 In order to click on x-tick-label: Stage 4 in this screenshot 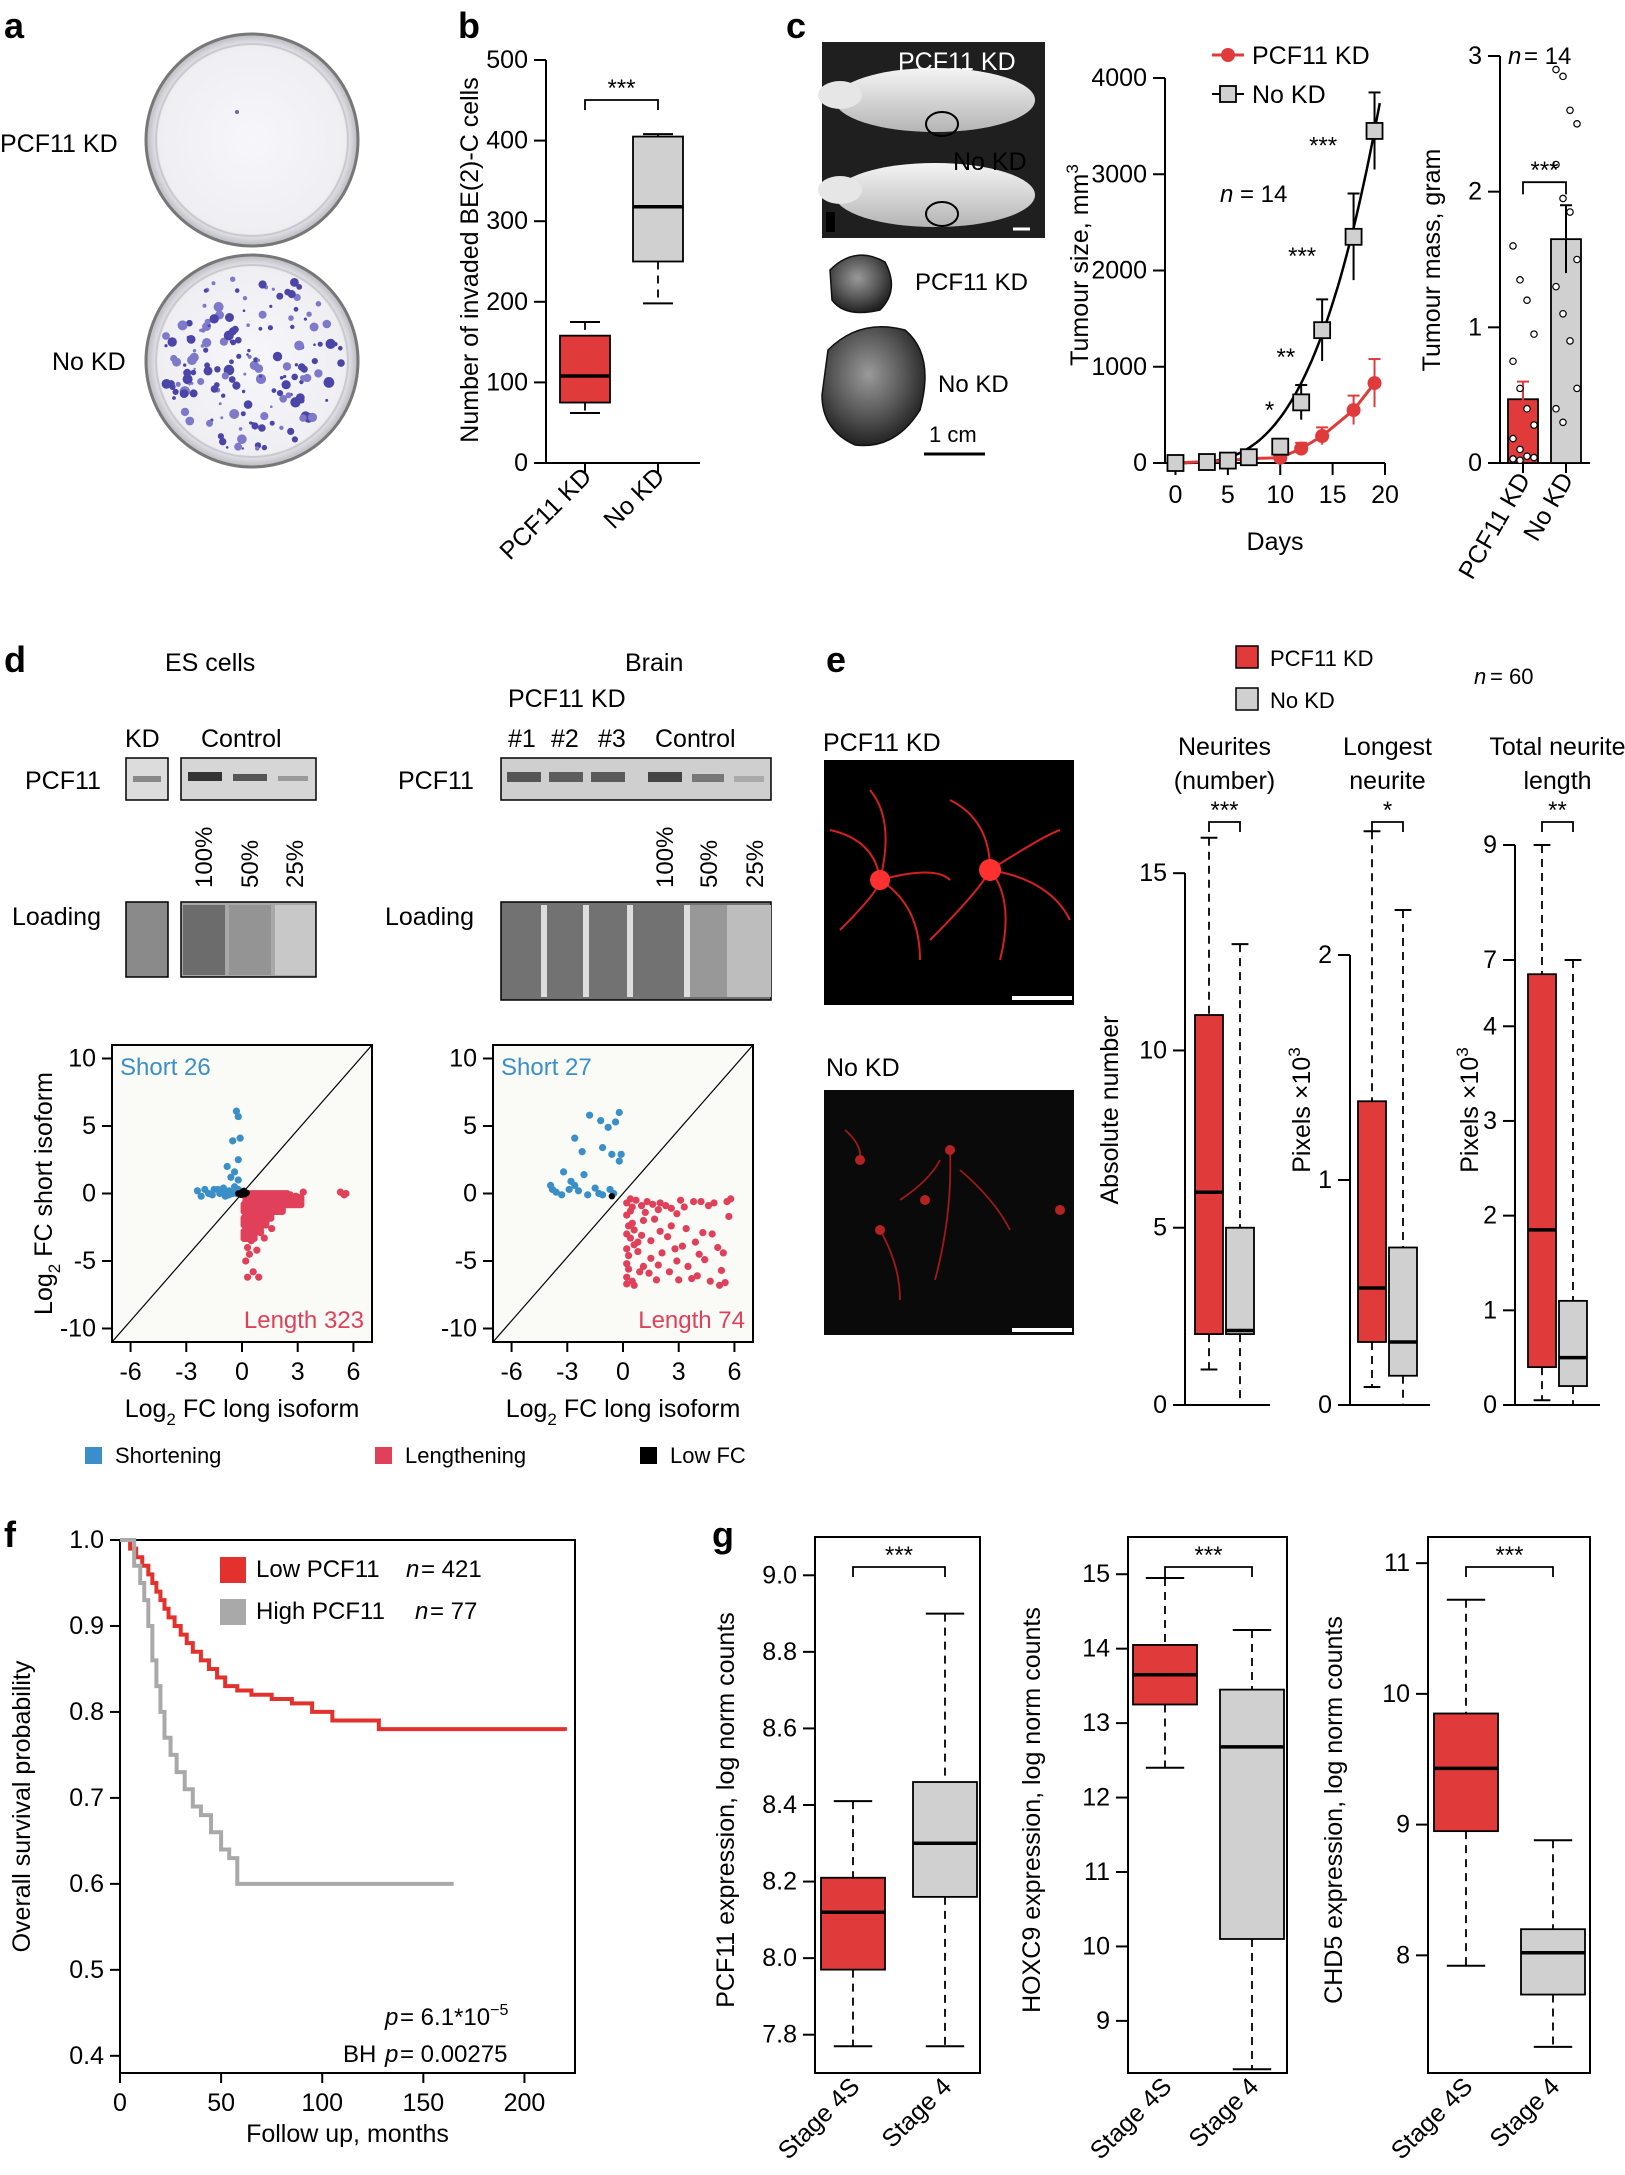, I will do `click(1223, 2112)`.